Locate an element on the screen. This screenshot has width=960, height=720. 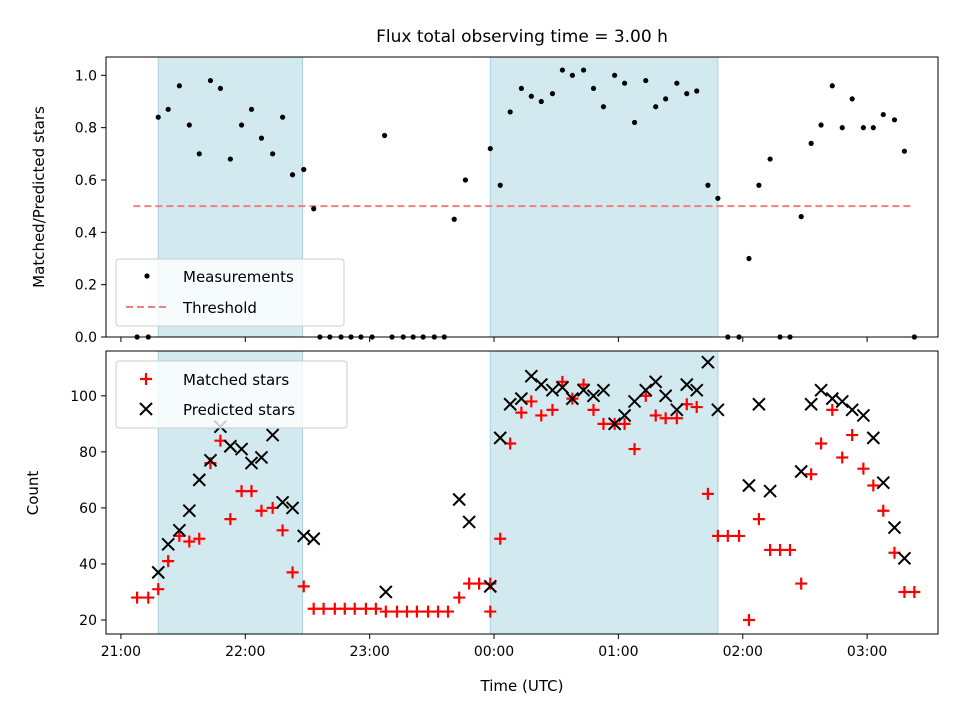
legend-predicted-label: Predicted stars is located at coordinates (239, 410).